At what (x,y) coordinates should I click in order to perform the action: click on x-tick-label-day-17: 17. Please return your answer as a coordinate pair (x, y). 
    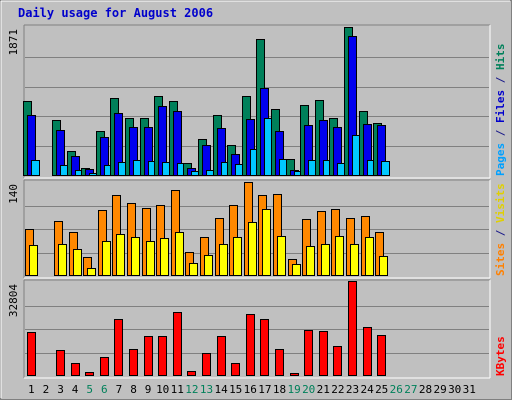
    Looking at the image, I should click on (264, 389).